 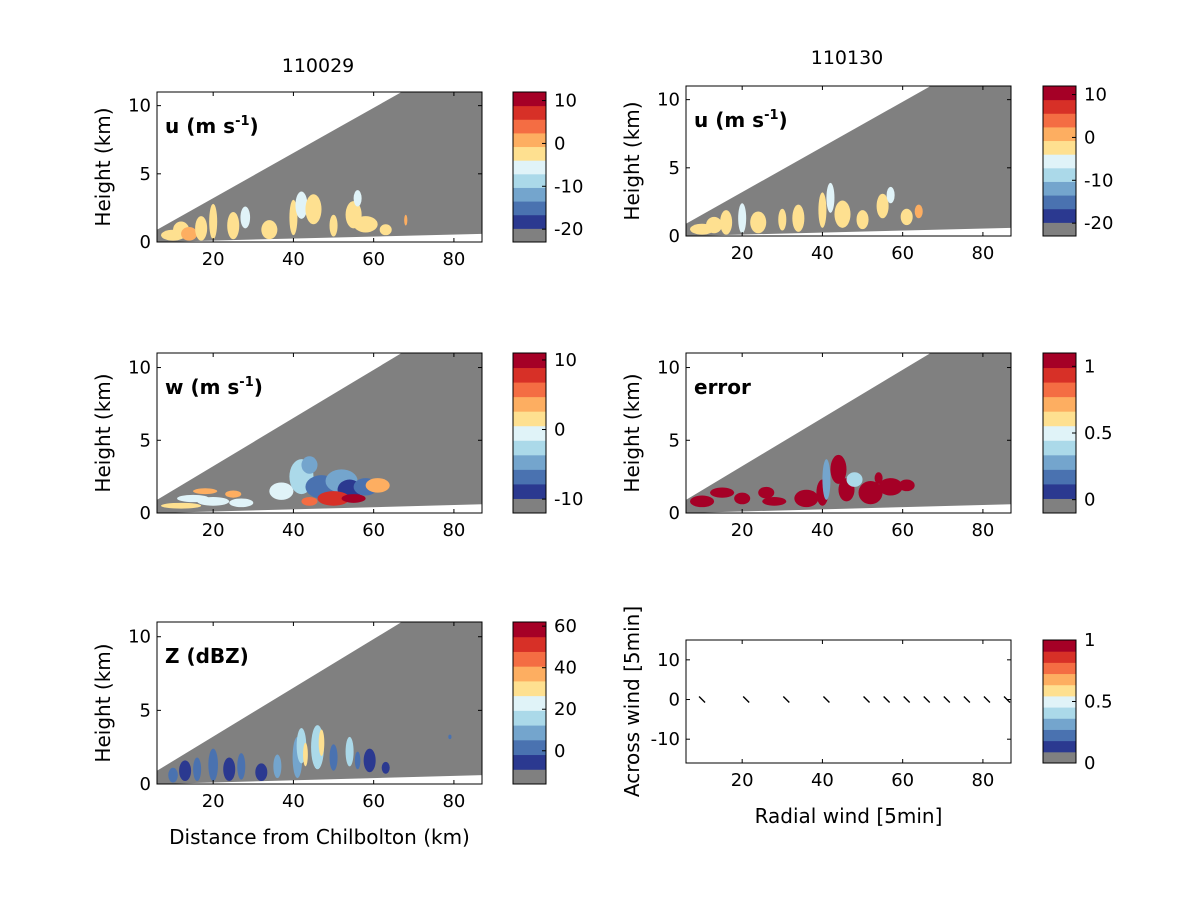 I want to click on y-tick-label: 5, so click(x=674, y=440).